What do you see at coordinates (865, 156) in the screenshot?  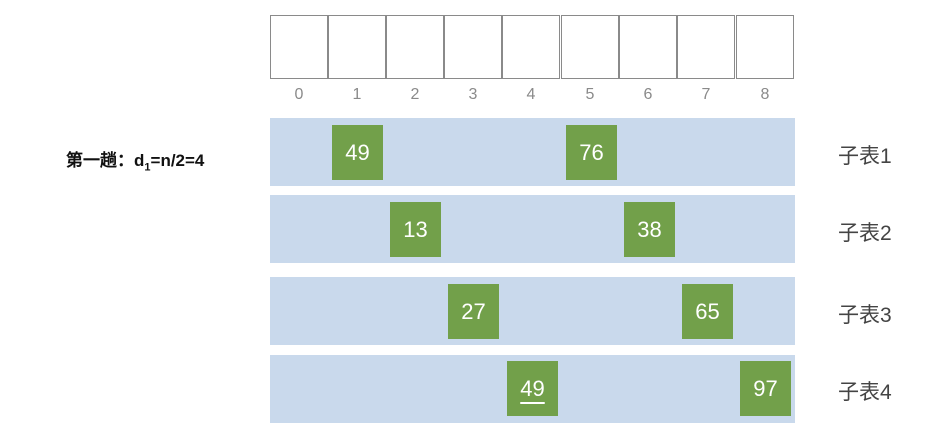 I see `subtable-label: 子表1` at bounding box center [865, 156].